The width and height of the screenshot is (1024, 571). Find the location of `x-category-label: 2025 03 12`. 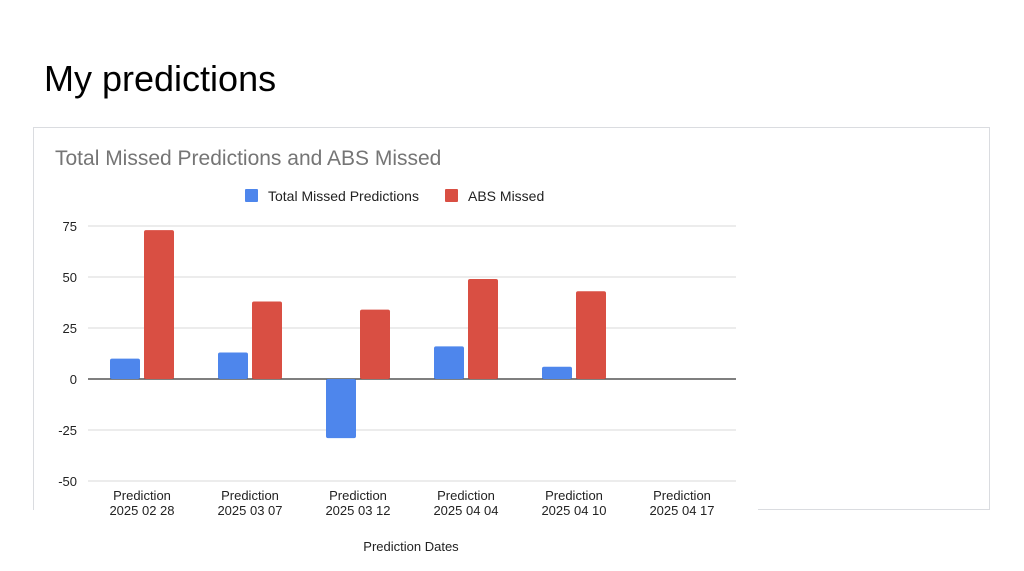

x-category-label: 2025 03 12 is located at coordinates (357, 510).